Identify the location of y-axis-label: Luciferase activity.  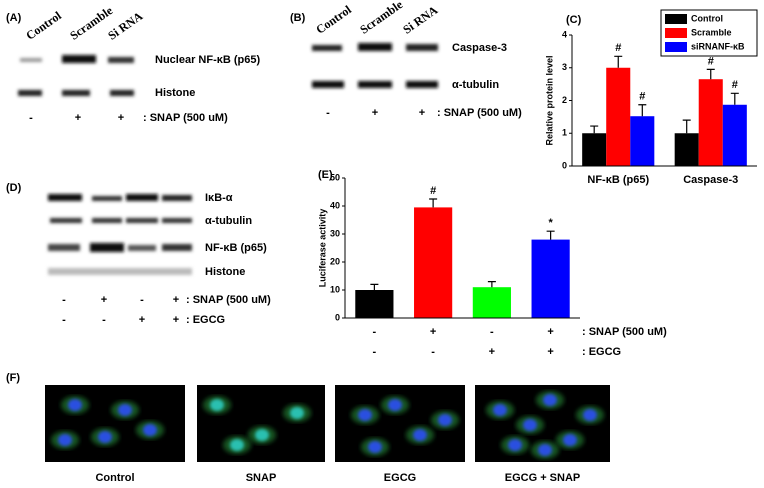
(322, 248).